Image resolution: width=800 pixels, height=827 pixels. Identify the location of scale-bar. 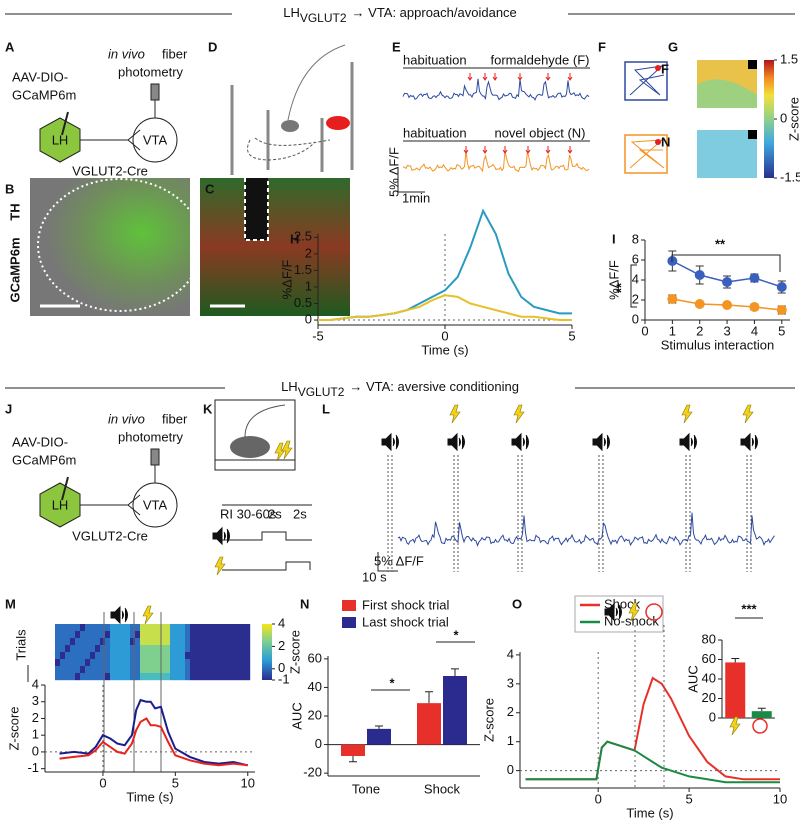
(387, 562).